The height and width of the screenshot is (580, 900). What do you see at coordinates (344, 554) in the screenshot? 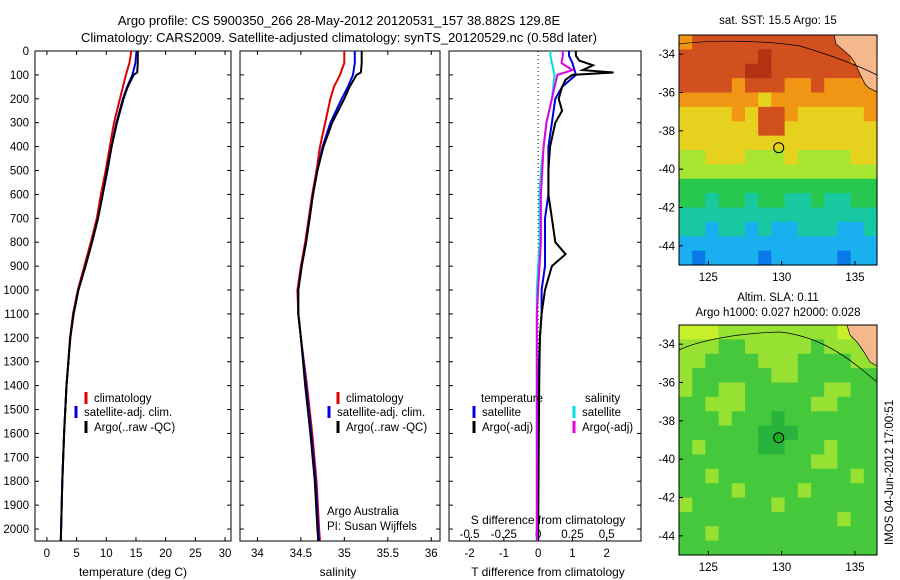
I see `x-tick-label: 35` at bounding box center [344, 554].